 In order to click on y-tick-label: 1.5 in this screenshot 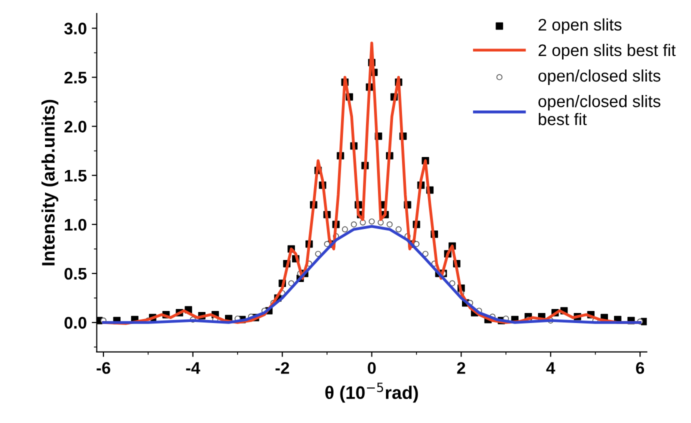, I will do `click(75, 176)`.